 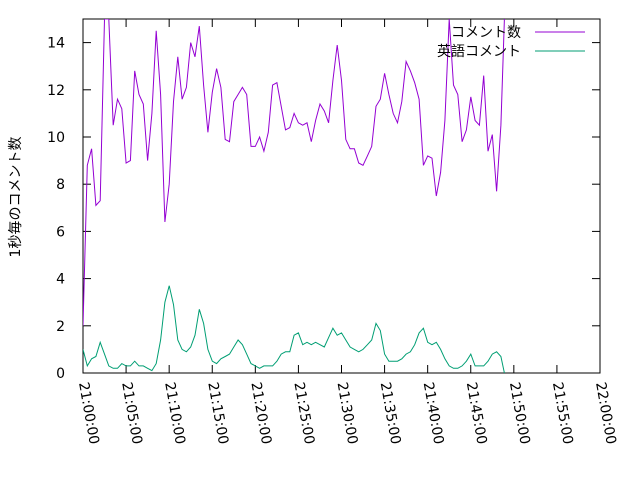 I want to click on y-tick-label: 2, so click(x=60, y=327).